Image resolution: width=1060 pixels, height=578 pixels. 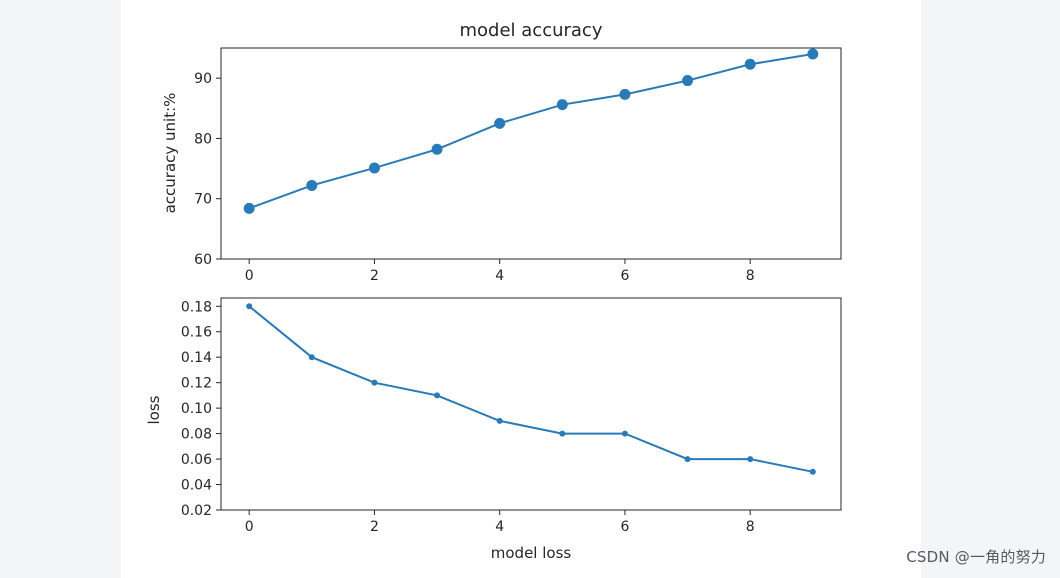 What do you see at coordinates (976, 557) in the screenshot?
I see `watermark-text: CSDN @一角的努力` at bounding box center [976, 557].